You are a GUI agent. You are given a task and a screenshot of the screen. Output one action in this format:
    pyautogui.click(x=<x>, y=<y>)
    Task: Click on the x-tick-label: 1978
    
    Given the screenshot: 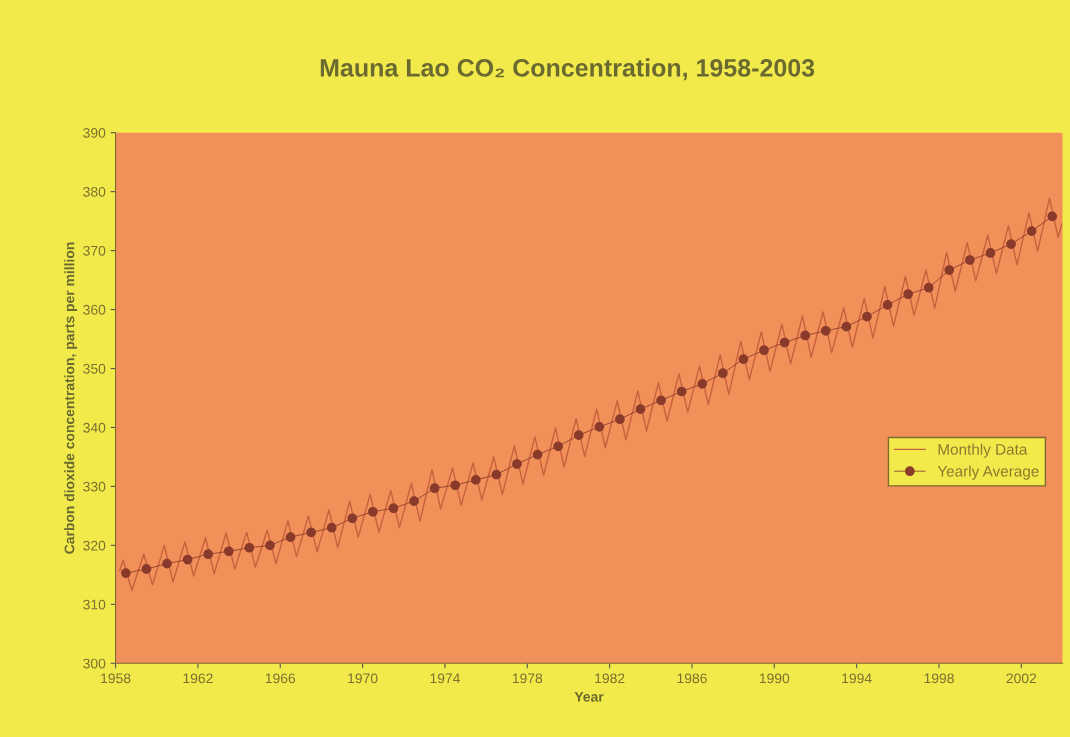 What is the action you would take?
    pyautogui.click(x=527, y=678)
    